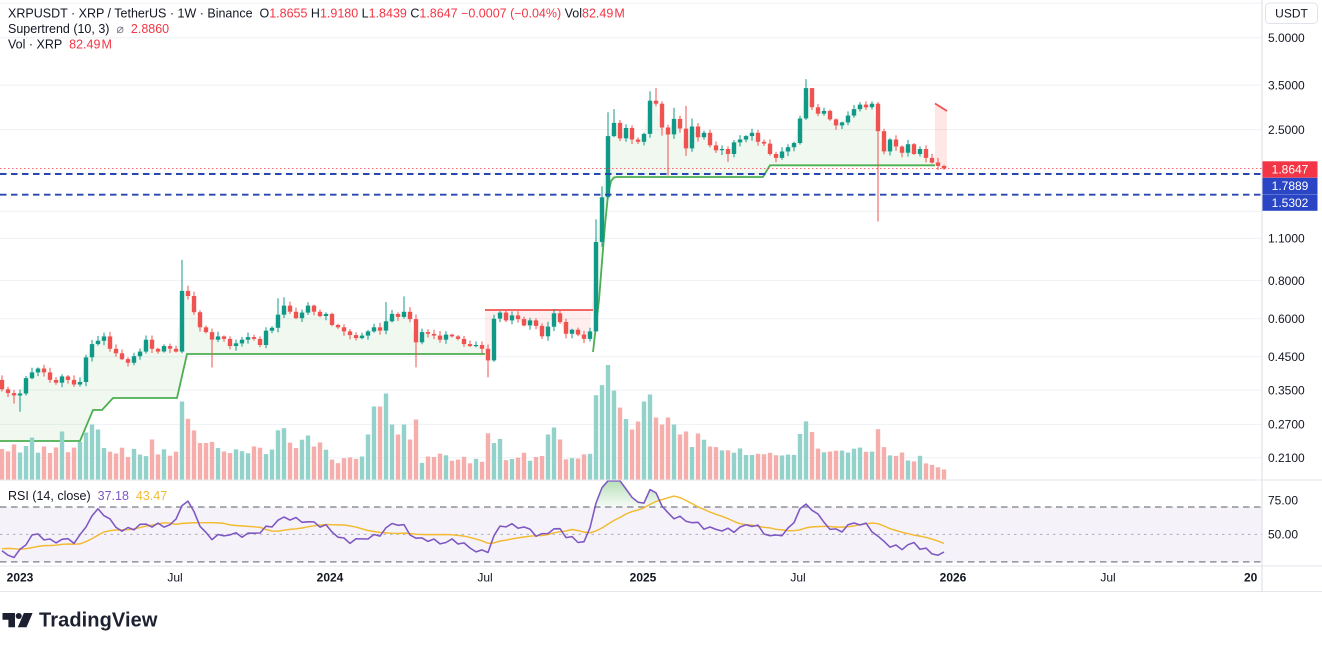 This screenshot has height=647, width=1322. I want to click on svg-text: Vol · XRP 82.49 M, so click(60, 45).